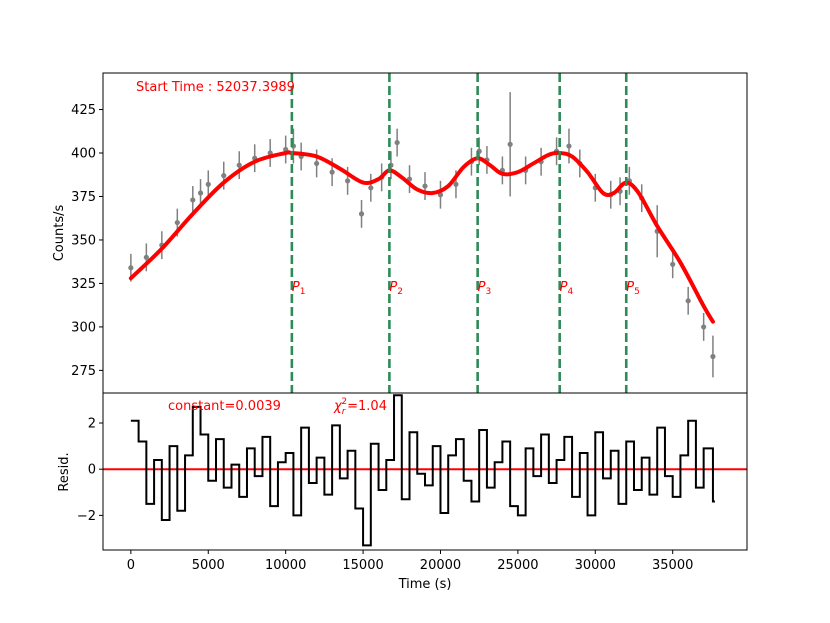 The image size is (830, 623). I want to click on peak-label-subscript: 5, so click(637, 292).